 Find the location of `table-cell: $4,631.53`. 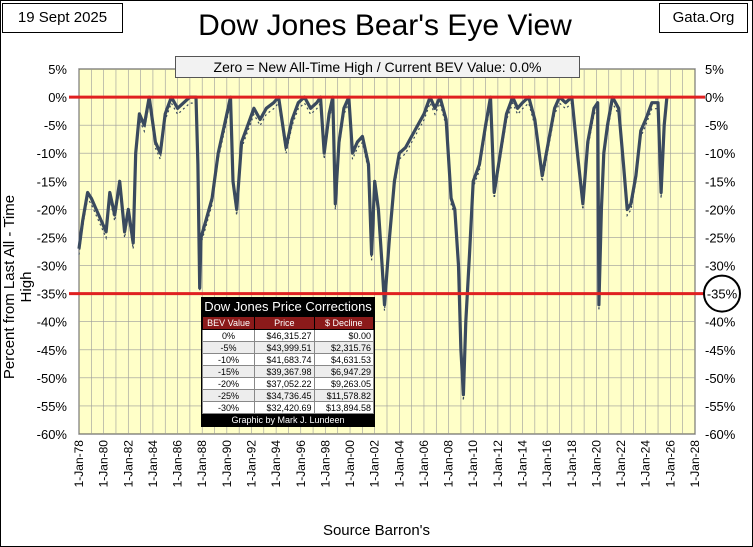

table-cell: $4,631.53 is located at coordinates (344, 359).